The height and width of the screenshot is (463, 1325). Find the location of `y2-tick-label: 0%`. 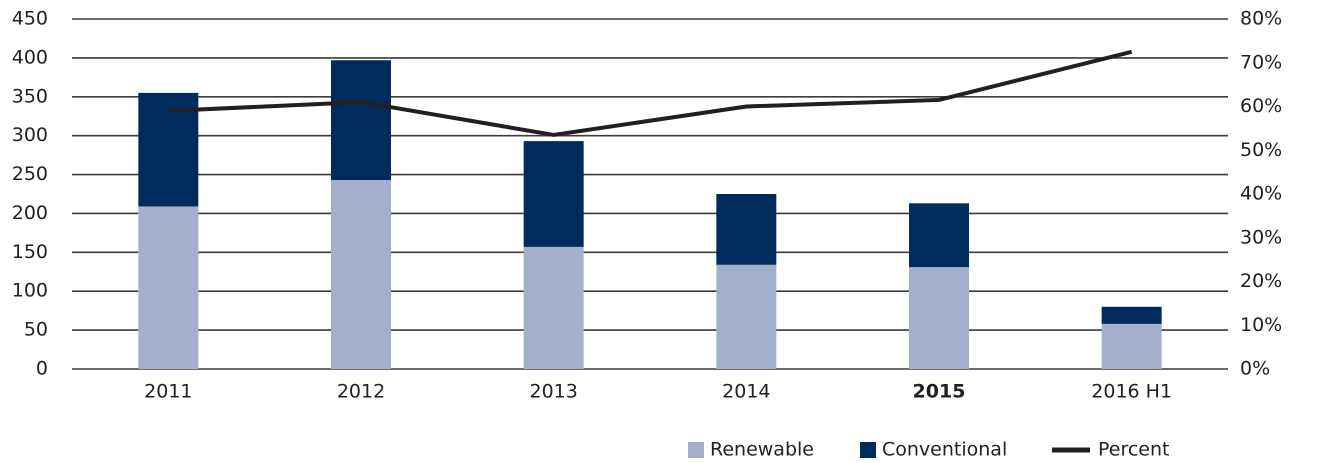

y2-tick-label: 0% is located at coordinates (1255, 369).